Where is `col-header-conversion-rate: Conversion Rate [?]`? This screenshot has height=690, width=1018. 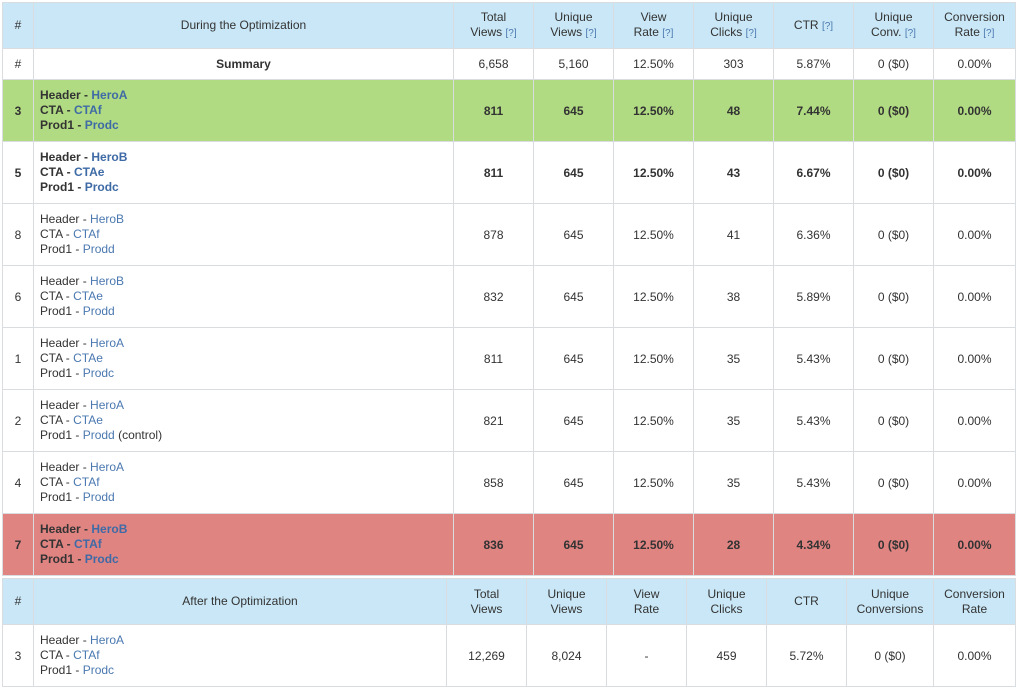
col-header-conversion-rate: Conversion Rate [?] is located at coordinates (974, 25).